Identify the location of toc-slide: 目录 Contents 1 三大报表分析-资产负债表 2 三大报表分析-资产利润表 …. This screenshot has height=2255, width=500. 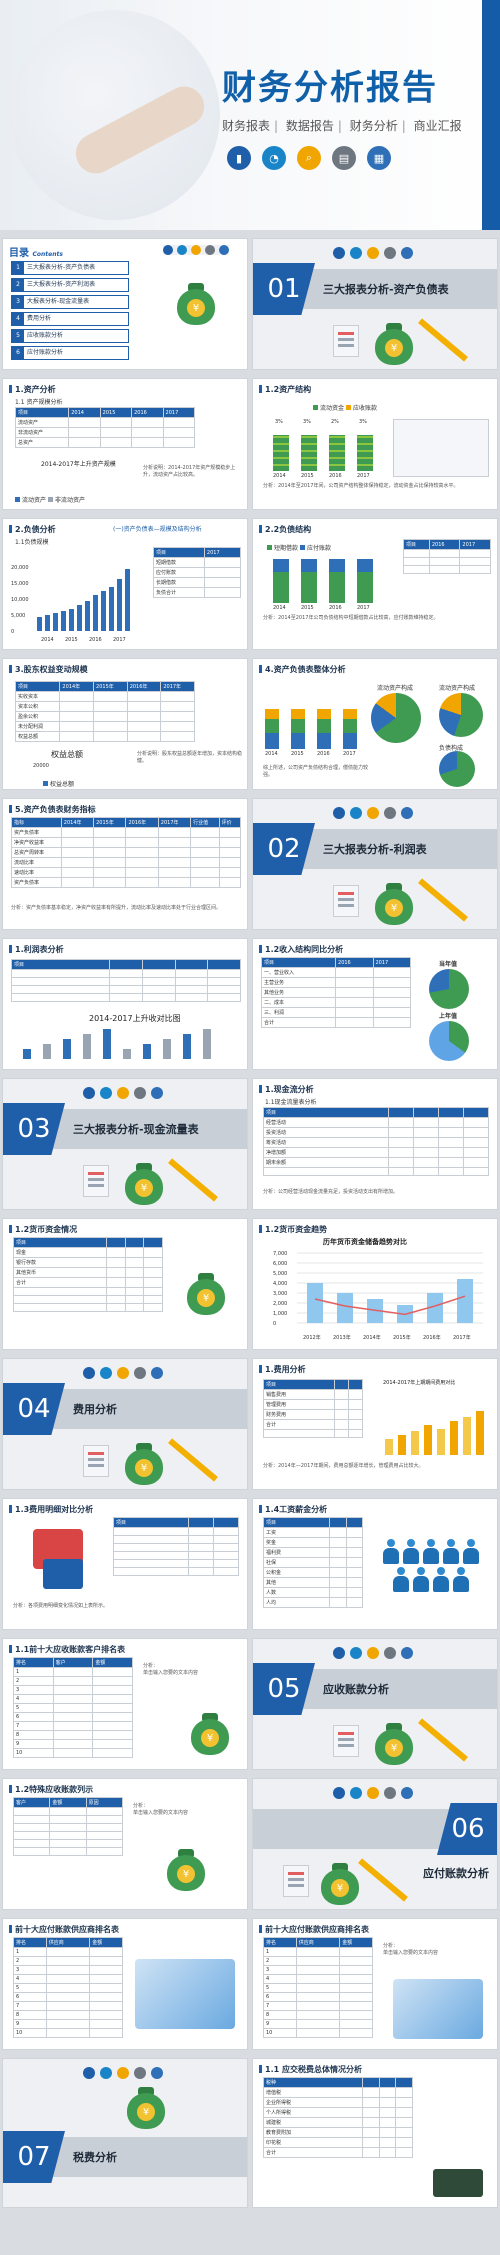
(125, 304).